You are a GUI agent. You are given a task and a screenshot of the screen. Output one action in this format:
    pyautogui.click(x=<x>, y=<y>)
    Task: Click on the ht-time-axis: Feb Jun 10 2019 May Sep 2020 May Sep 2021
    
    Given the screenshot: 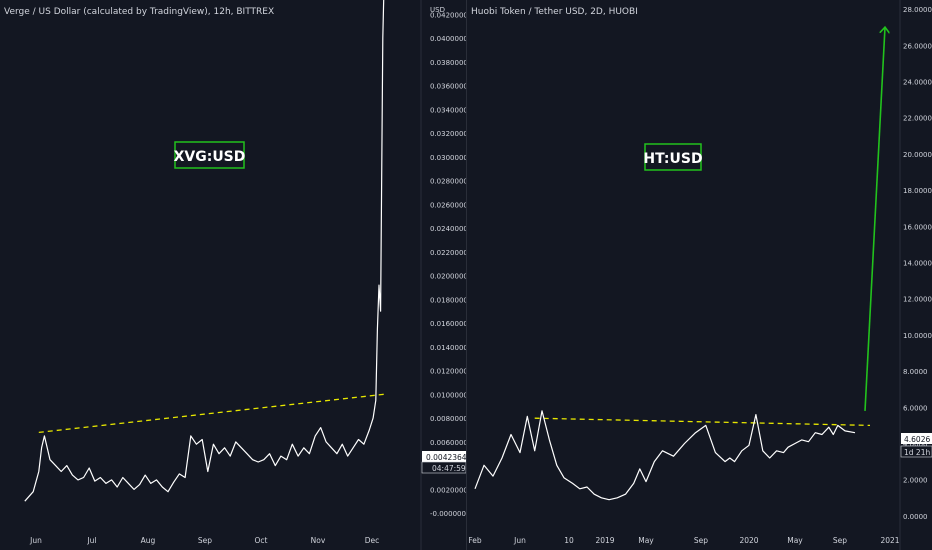 What is the action you would take?
    pyautogui.click(x=683, y=540)
    